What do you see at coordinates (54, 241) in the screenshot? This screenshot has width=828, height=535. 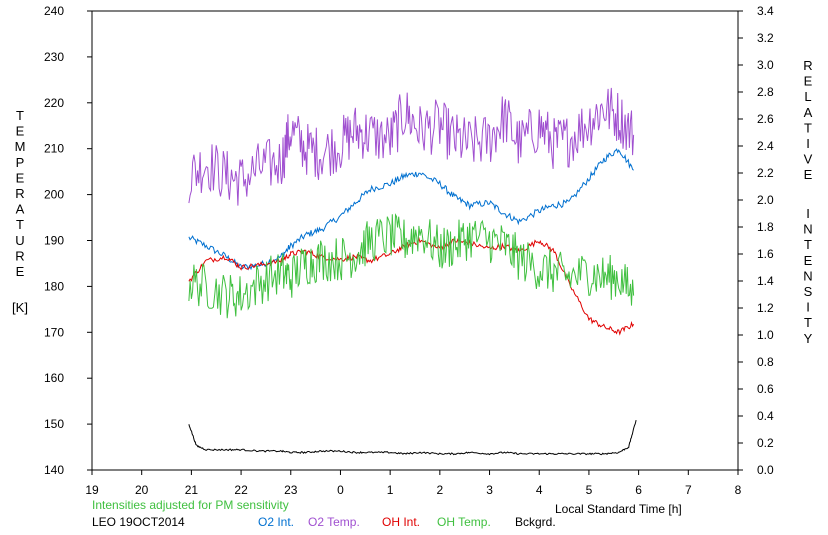 I see `y-left-tick-label: 190` at bounding box center [54, 241].